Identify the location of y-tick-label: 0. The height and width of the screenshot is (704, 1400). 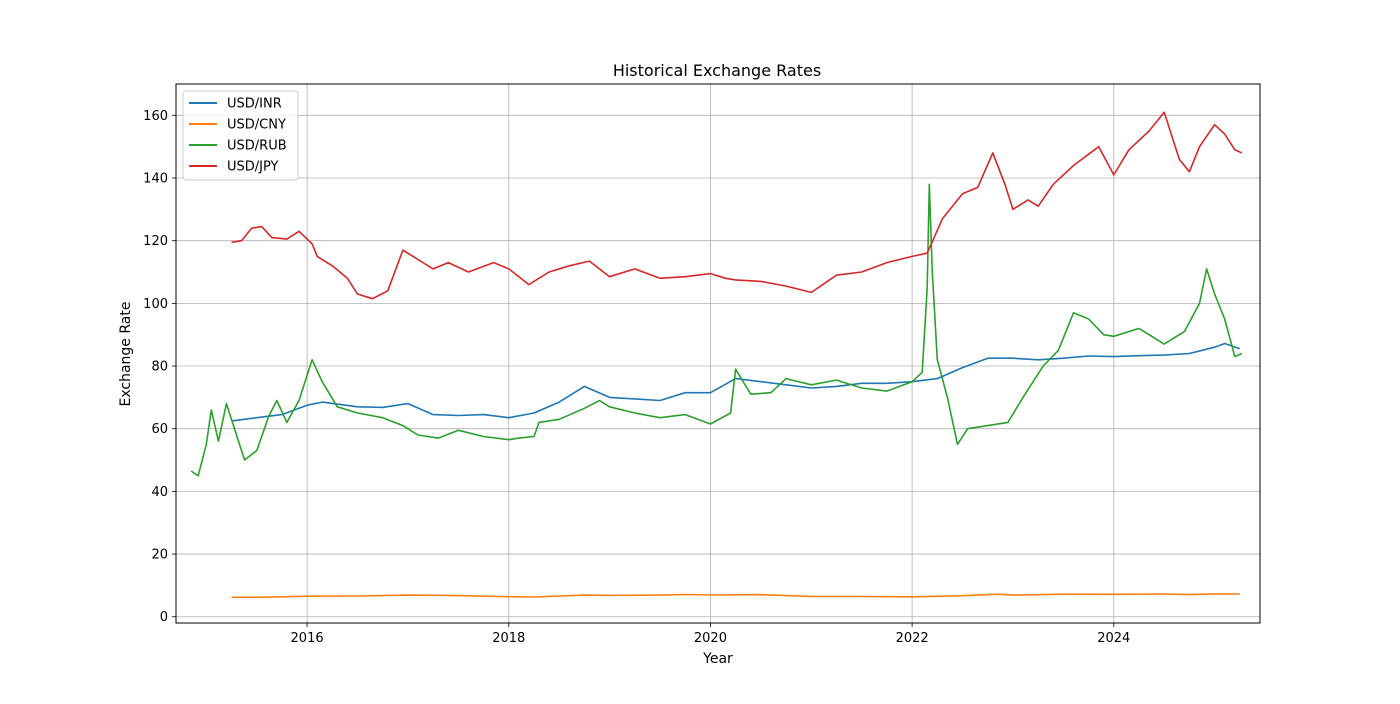
(164, 617).